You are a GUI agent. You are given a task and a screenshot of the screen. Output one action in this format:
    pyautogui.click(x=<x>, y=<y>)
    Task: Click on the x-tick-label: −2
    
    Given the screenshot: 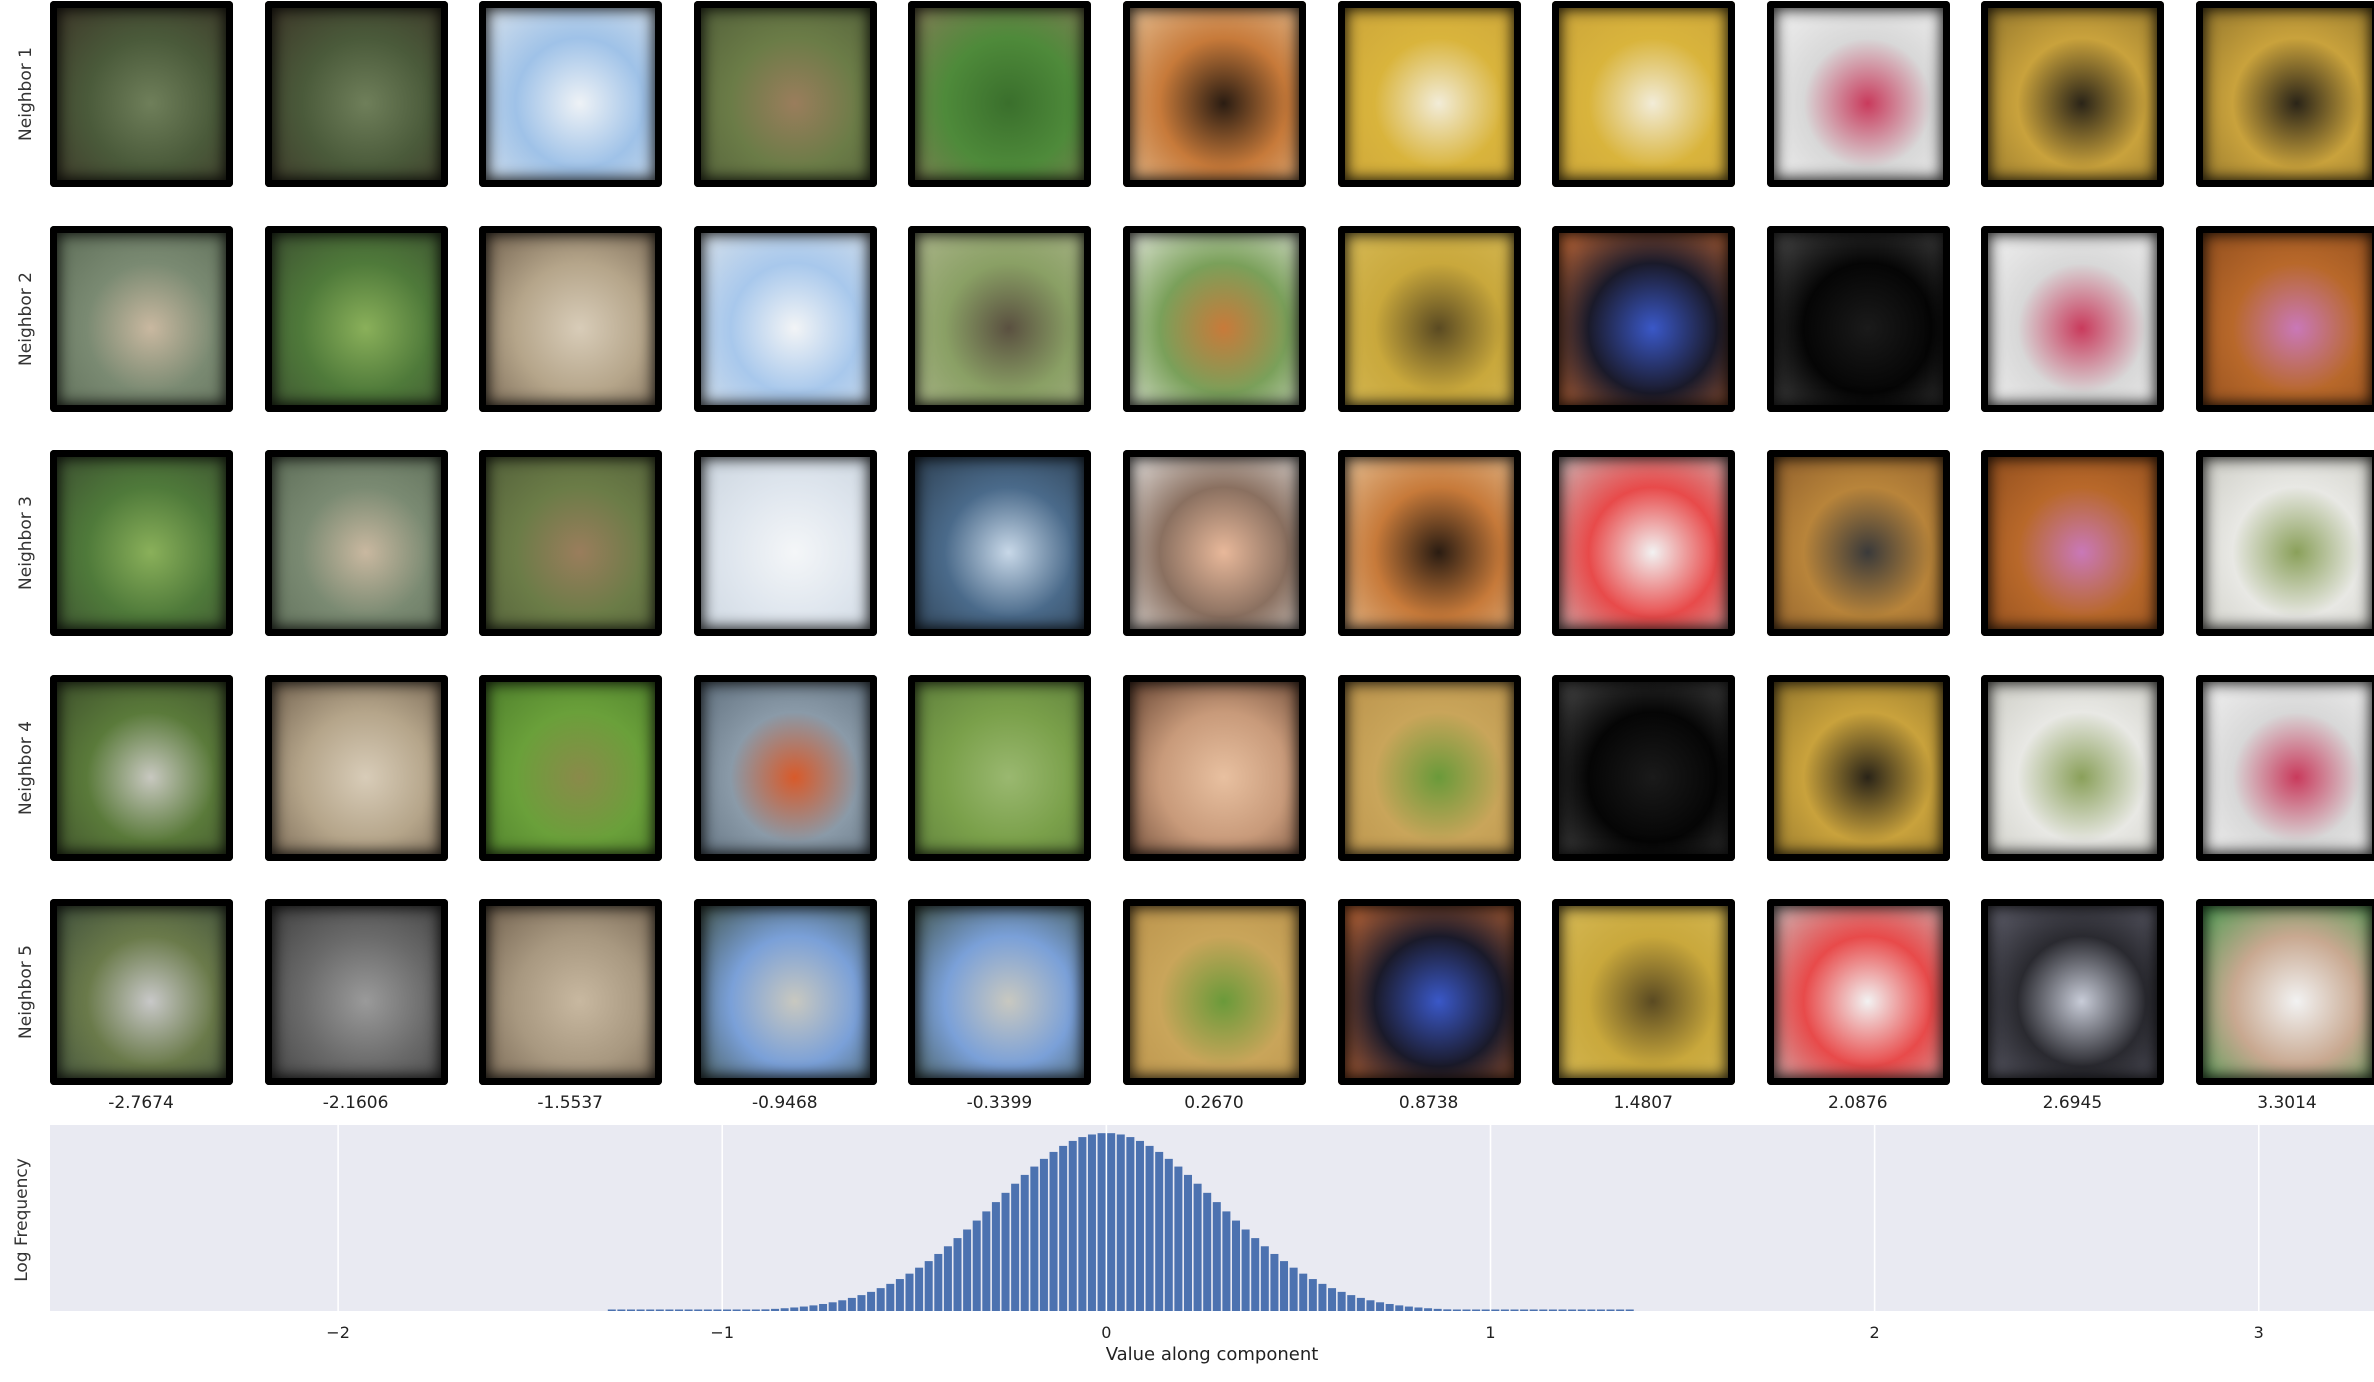 What is the action you would take?
    pyautogui.click(x=338, y=1332)
    